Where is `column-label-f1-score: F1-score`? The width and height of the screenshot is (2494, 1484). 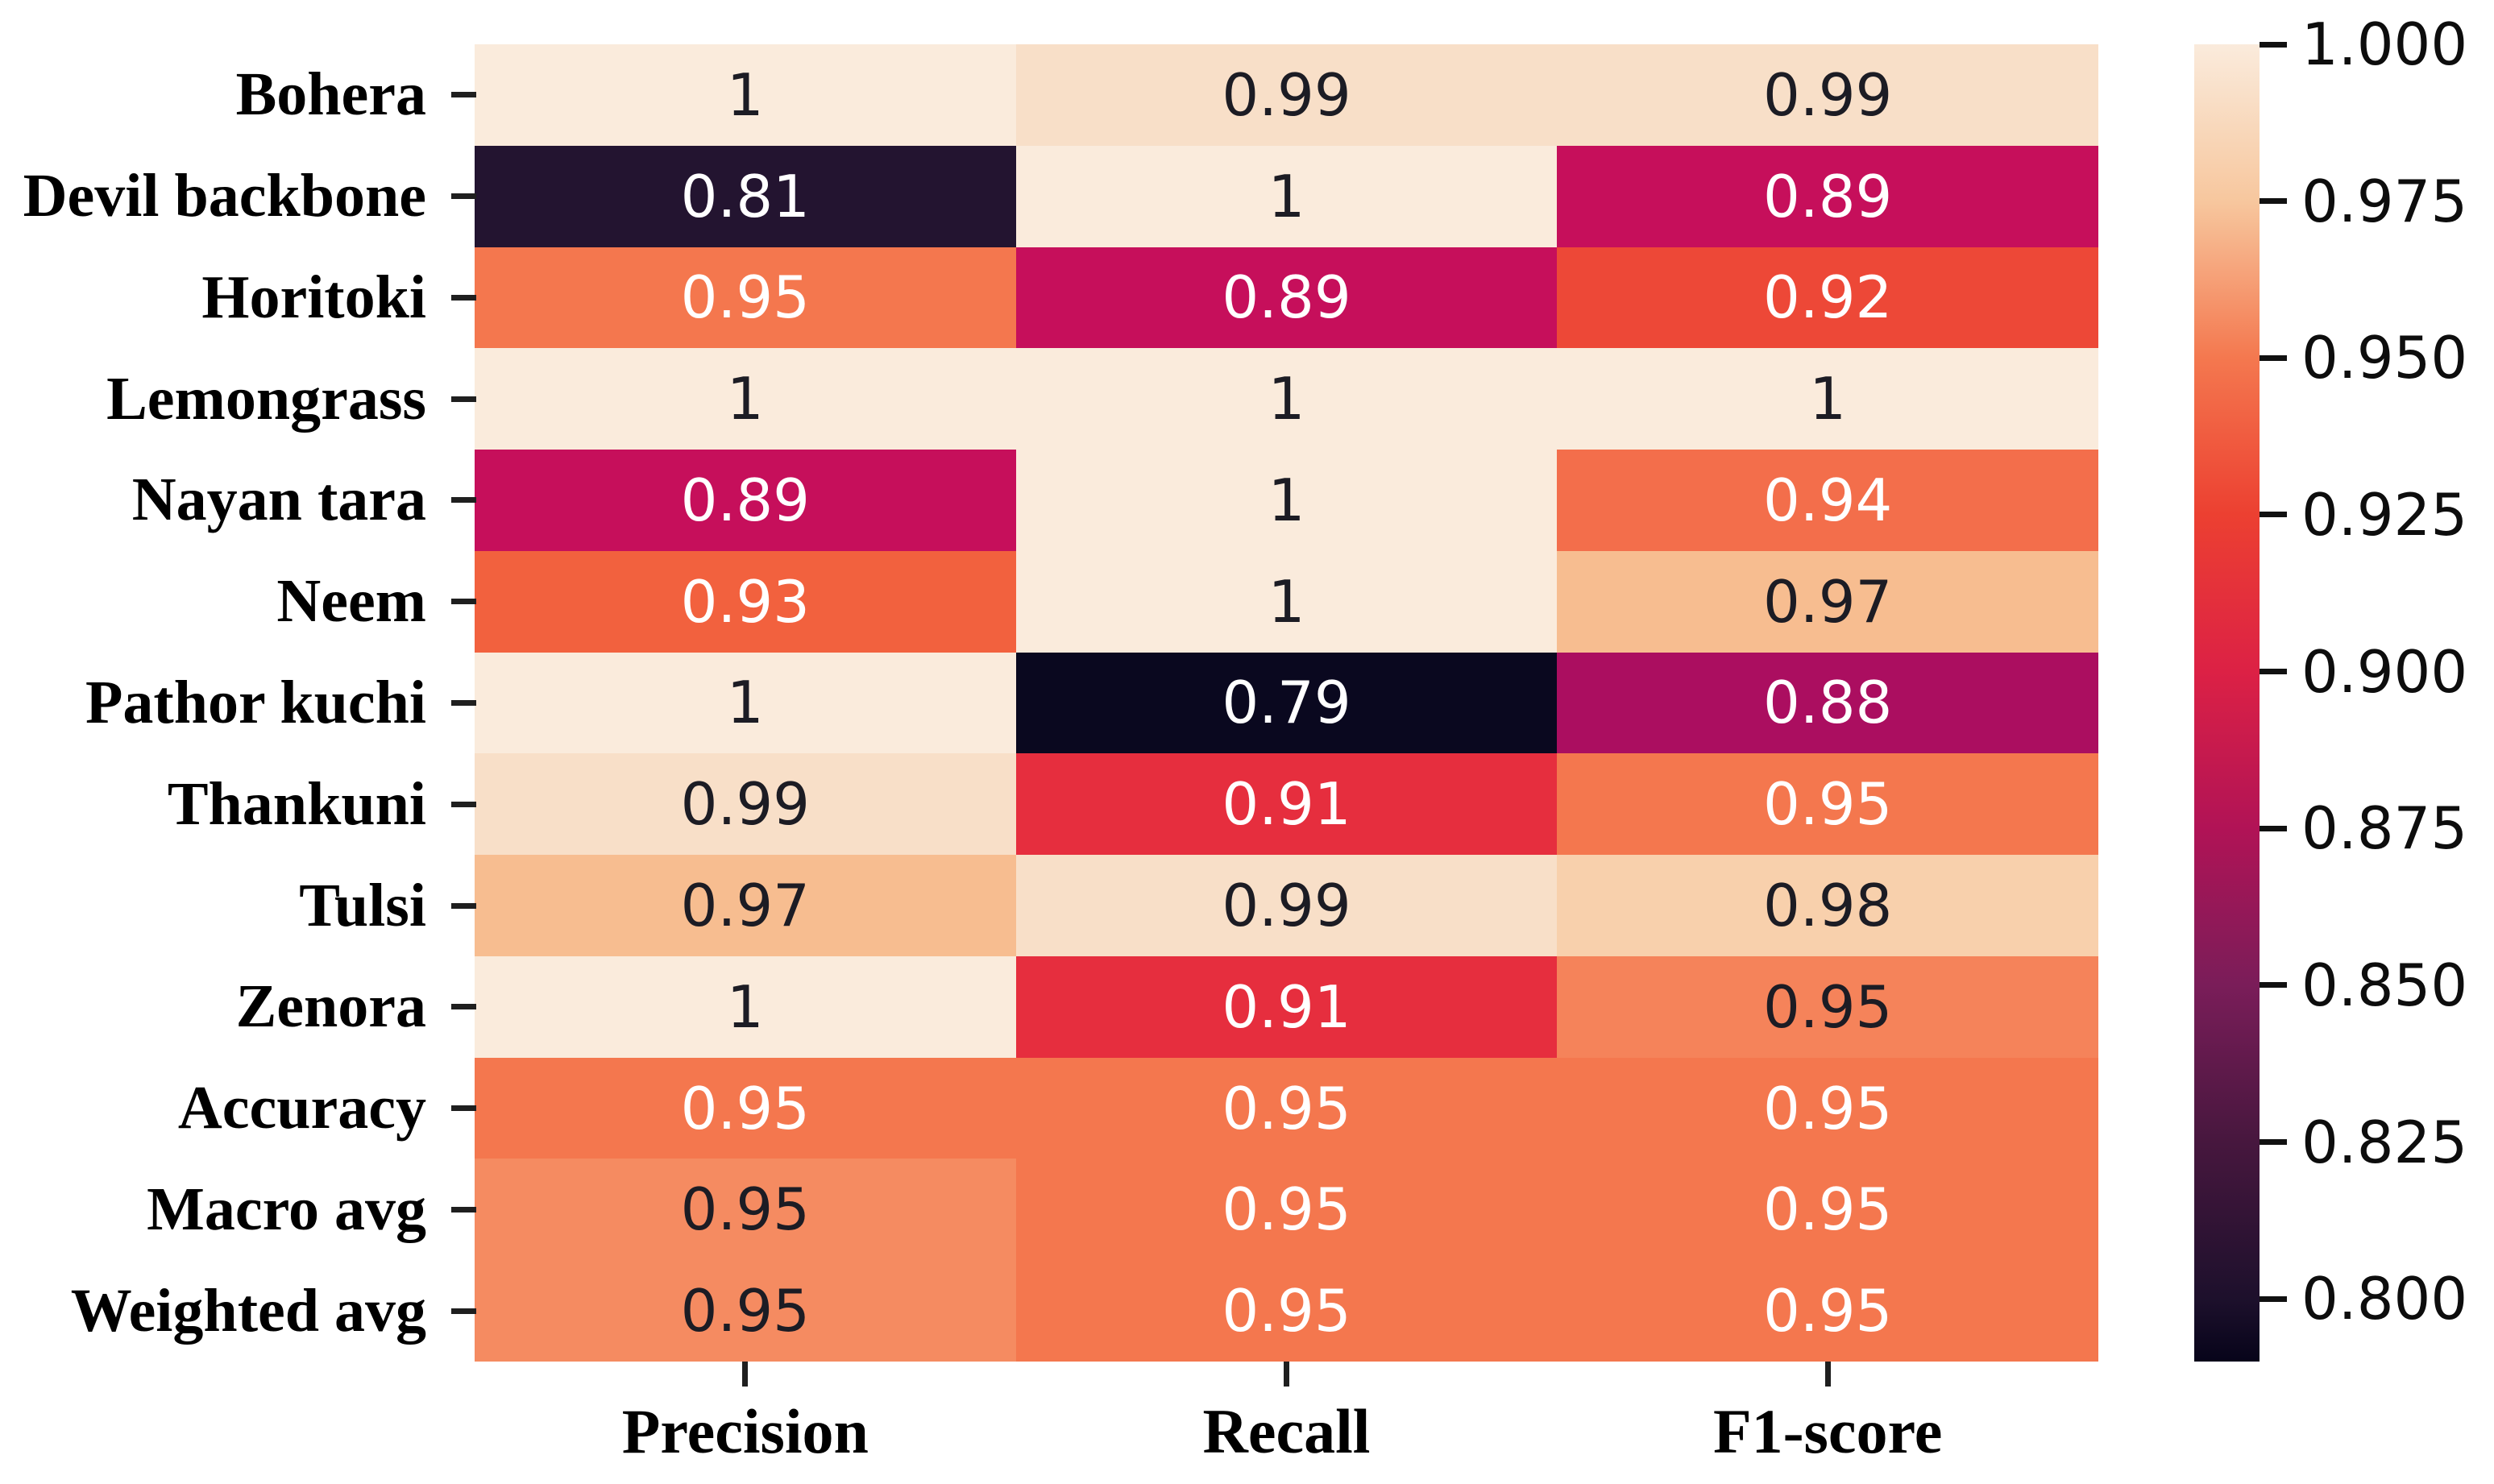 column-label-f1-score: F1-score is located at coordinates (1827, 1431).